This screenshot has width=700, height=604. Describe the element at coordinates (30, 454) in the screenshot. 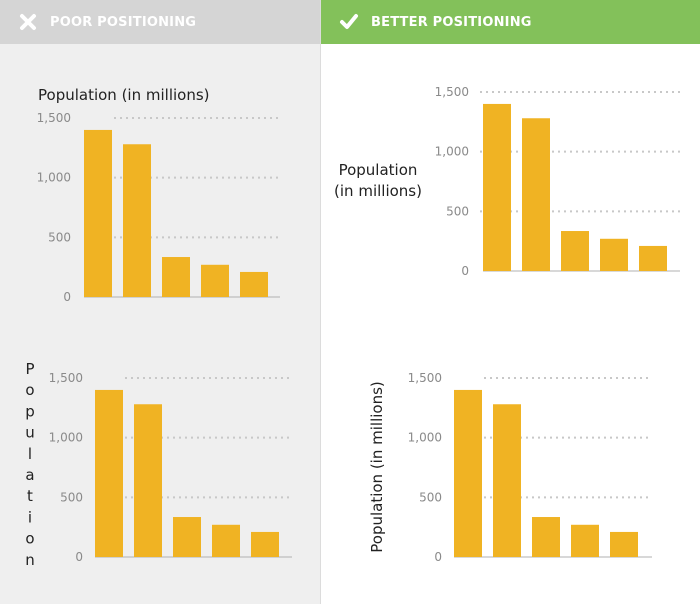

I see `y-axis-label-letter: l` at that location.